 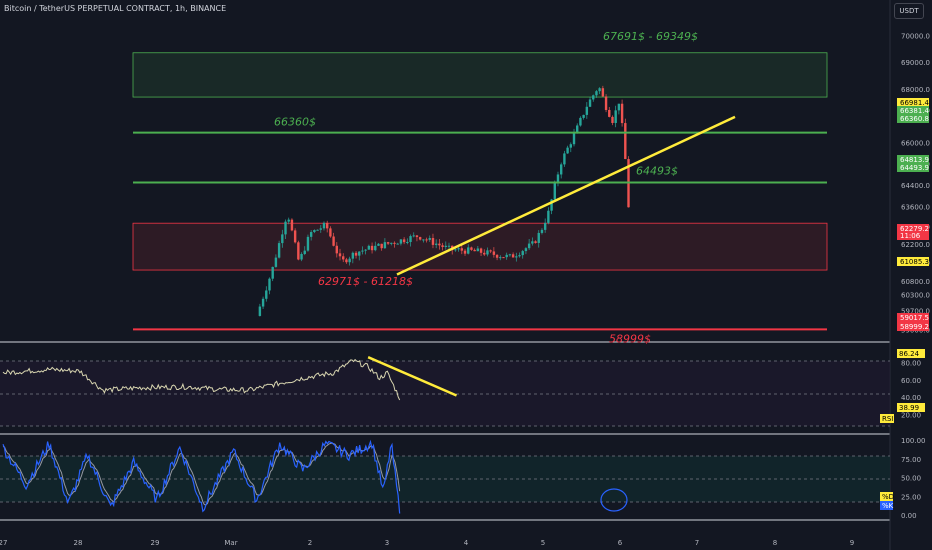 What do you see at coordinates (566, 195) in the screenshot?
I see `price-trendline` at bounding box center [566, 195].